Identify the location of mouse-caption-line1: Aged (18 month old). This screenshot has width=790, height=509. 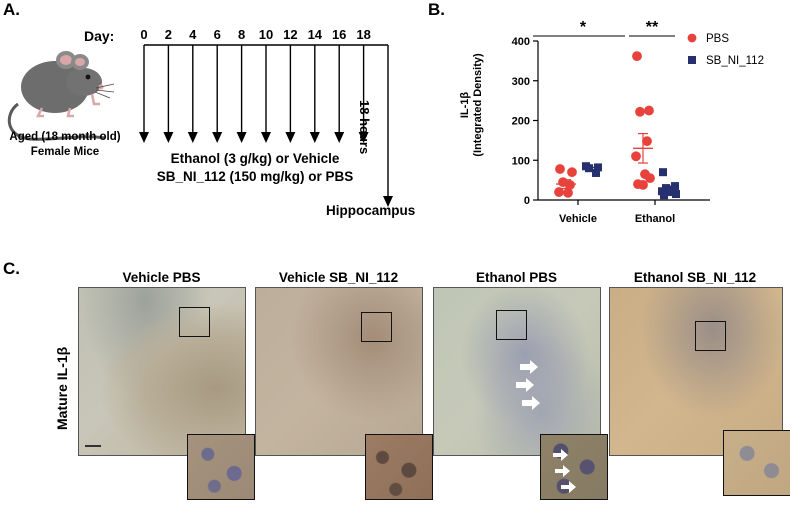
(65, 137).